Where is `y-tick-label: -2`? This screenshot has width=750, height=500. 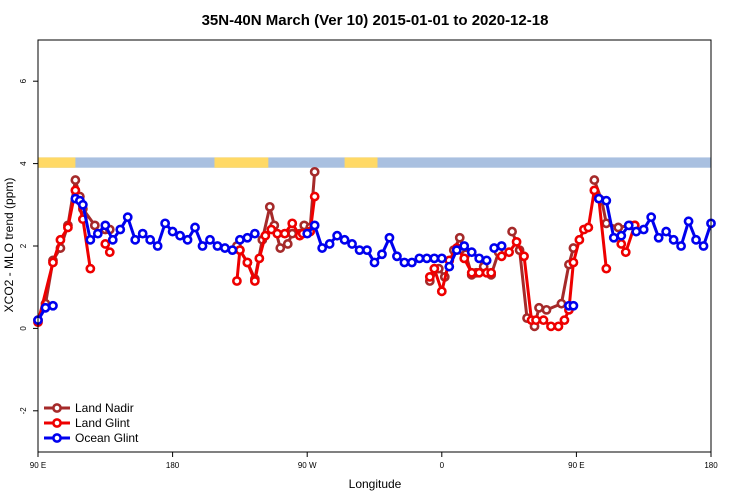 y-tick-label: -2 is located at coordinates (23, 411).